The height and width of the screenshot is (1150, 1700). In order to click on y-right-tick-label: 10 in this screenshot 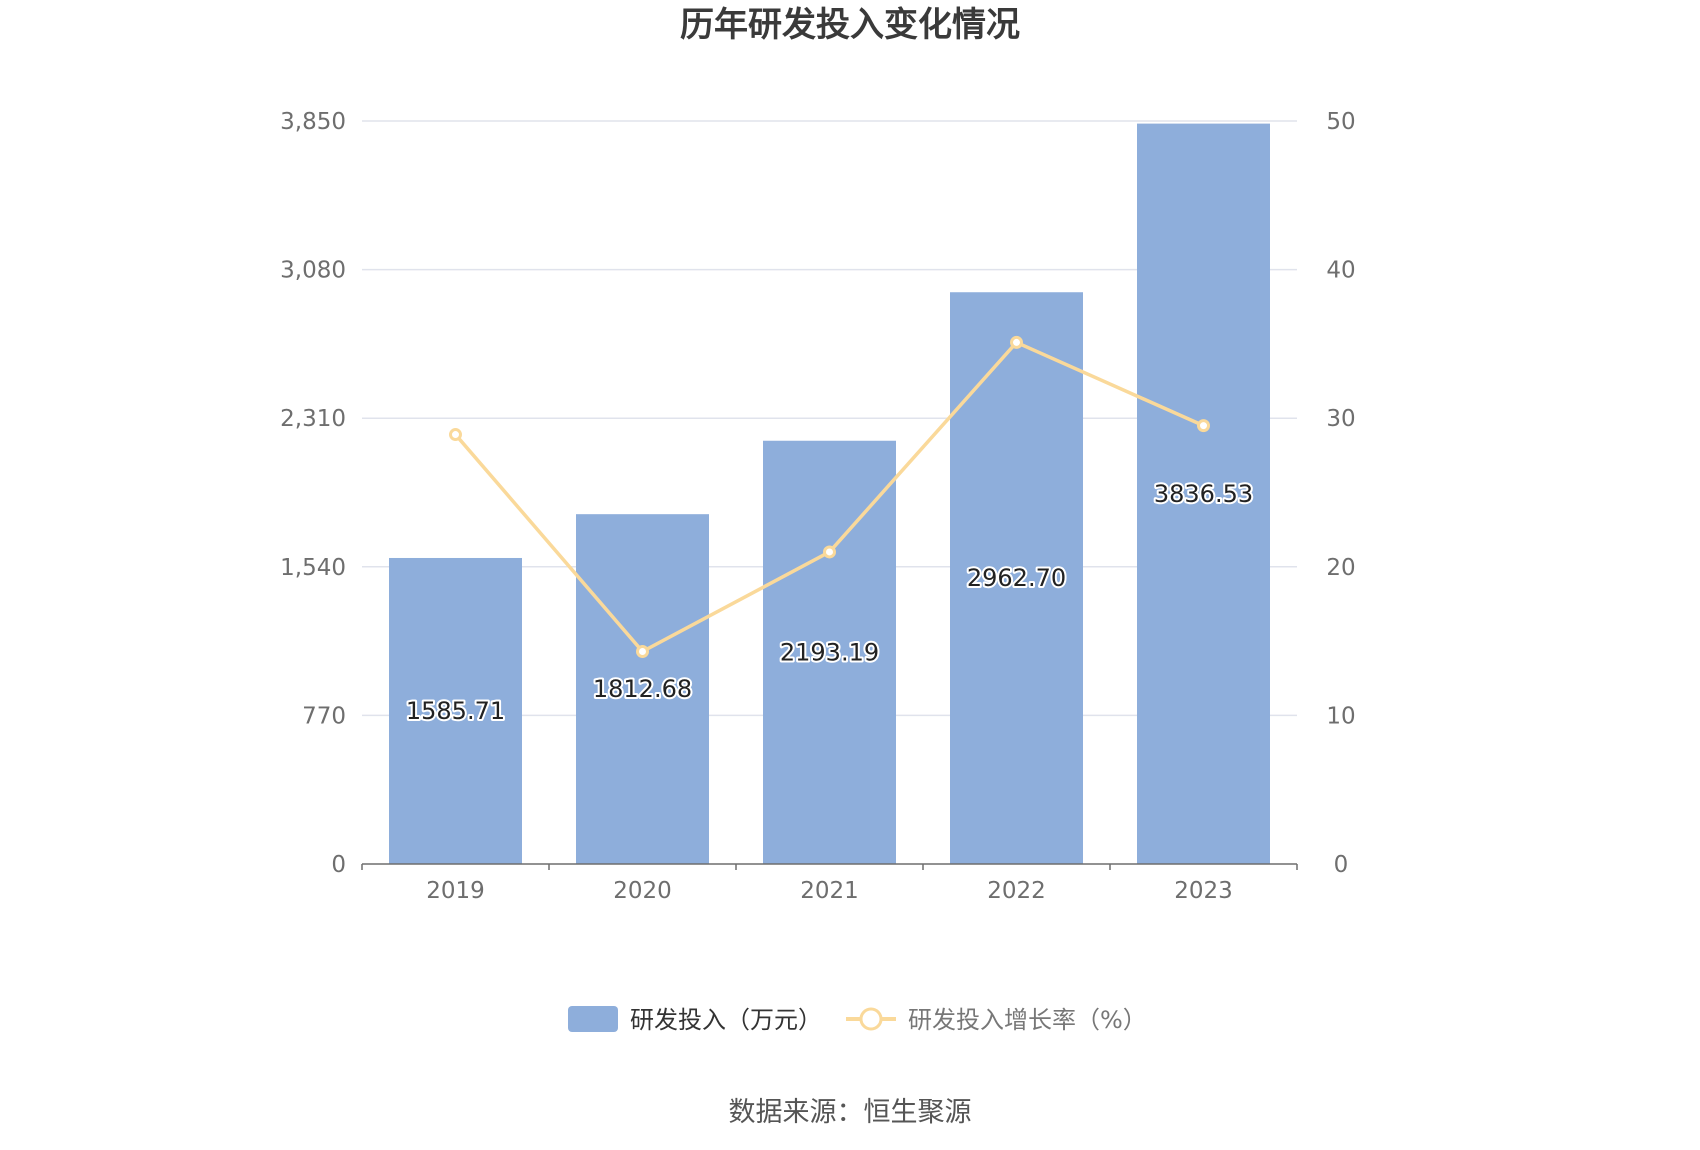, I will do `click(1340, 716)`.